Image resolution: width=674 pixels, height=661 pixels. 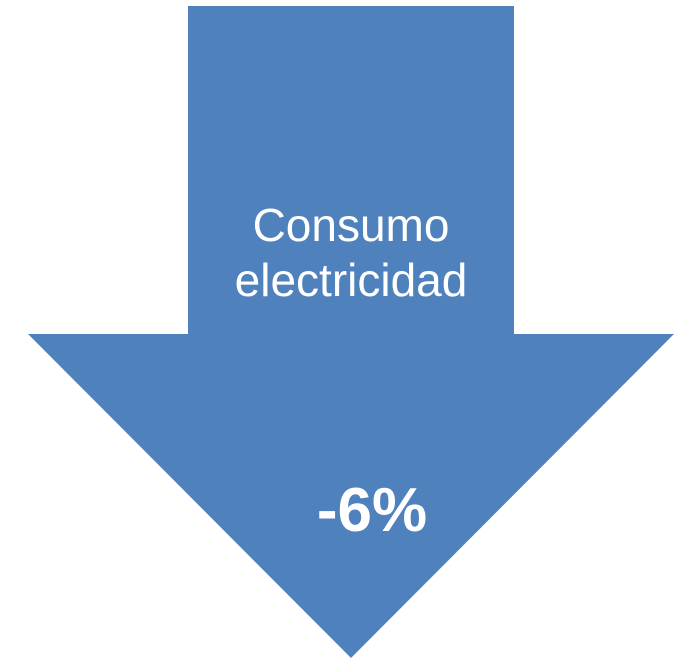 What do you see at coordinates (351, 225) in the screenshot?
I see `arrow-label-line-1: Consumo` at bounding box center [351, 225].